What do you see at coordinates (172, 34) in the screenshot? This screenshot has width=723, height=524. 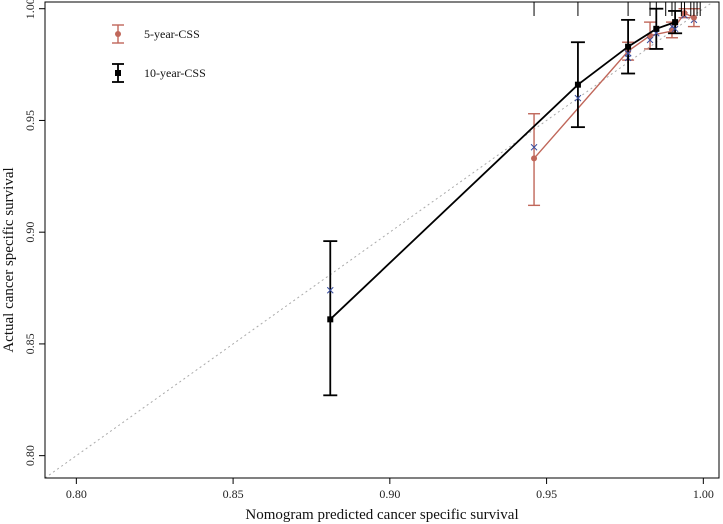 I see `legend-label: 5-year-CSS` at bounding box center [172, 34].